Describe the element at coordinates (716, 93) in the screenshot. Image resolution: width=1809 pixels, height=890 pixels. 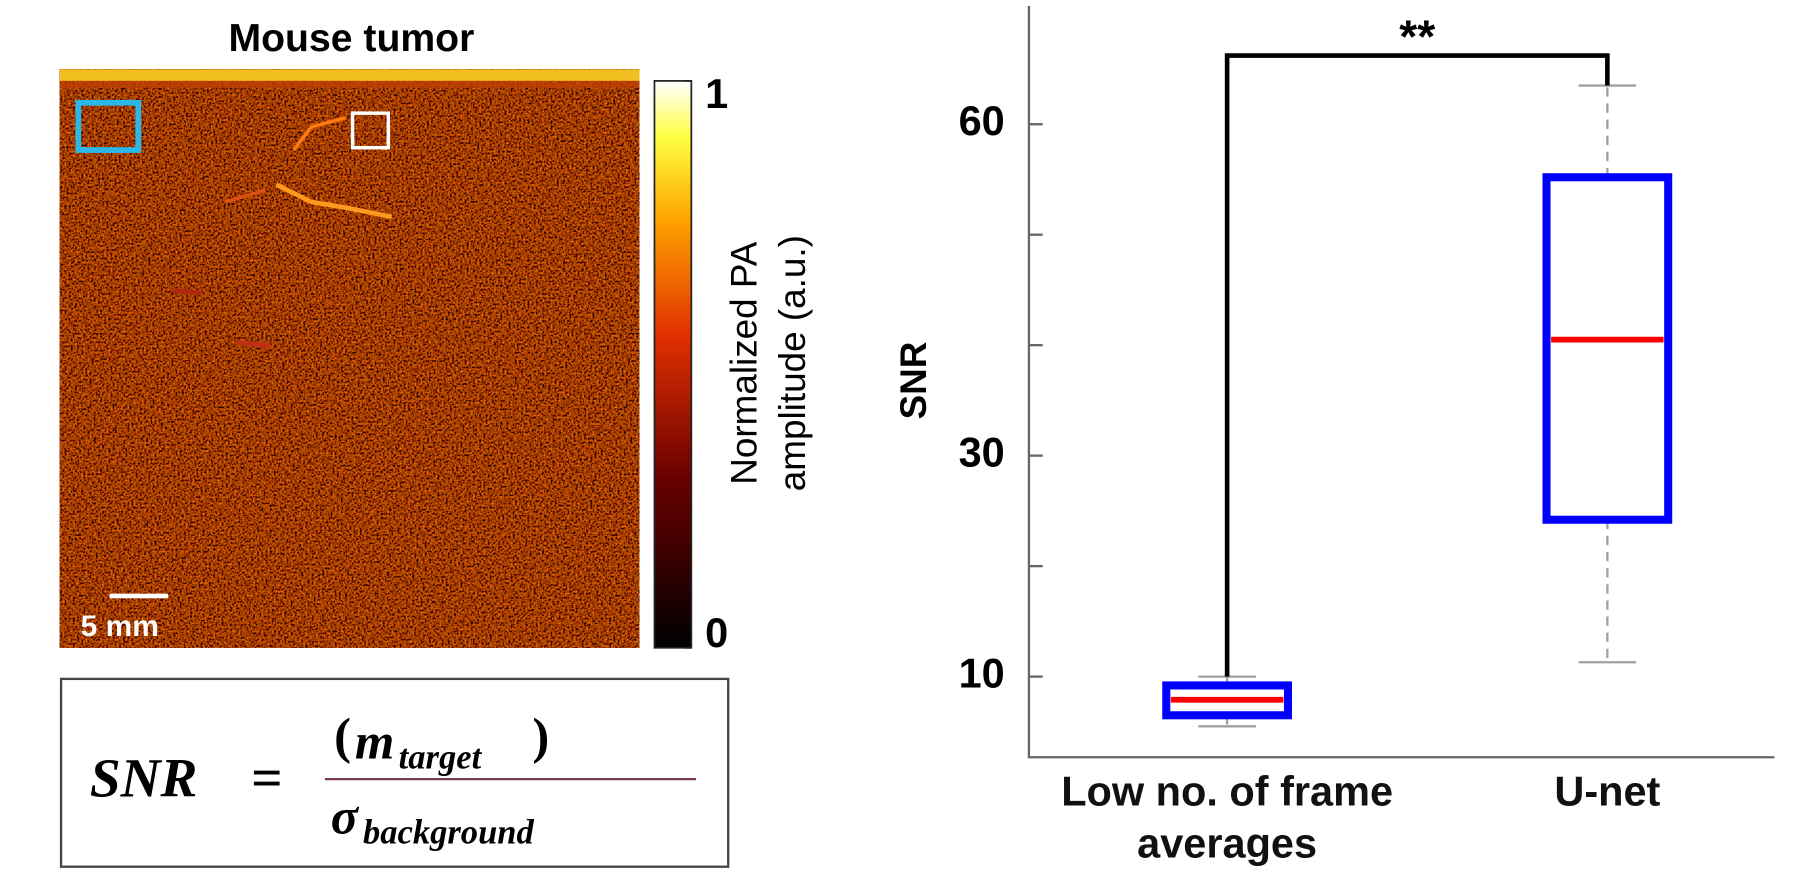
I see `colorbar-tick-label: 1` at that location.